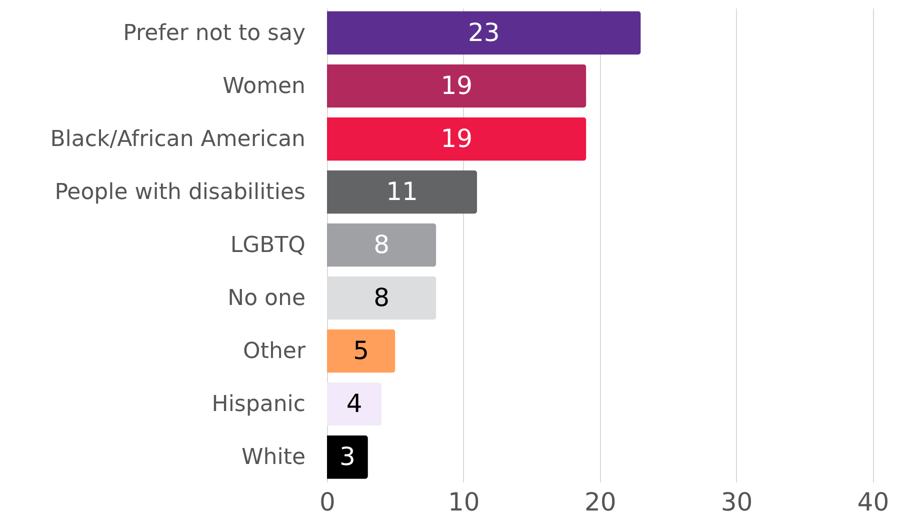 The height and width of the screenshot is (522, 900). I want to click on x-tick-label: 10, so click(464, 502).